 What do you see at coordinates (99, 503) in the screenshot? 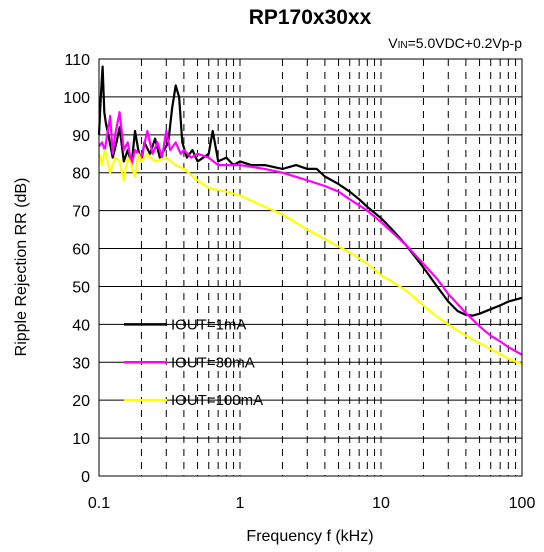
I see `x-tick-label: 0.1` at bounding box center [99, 503].